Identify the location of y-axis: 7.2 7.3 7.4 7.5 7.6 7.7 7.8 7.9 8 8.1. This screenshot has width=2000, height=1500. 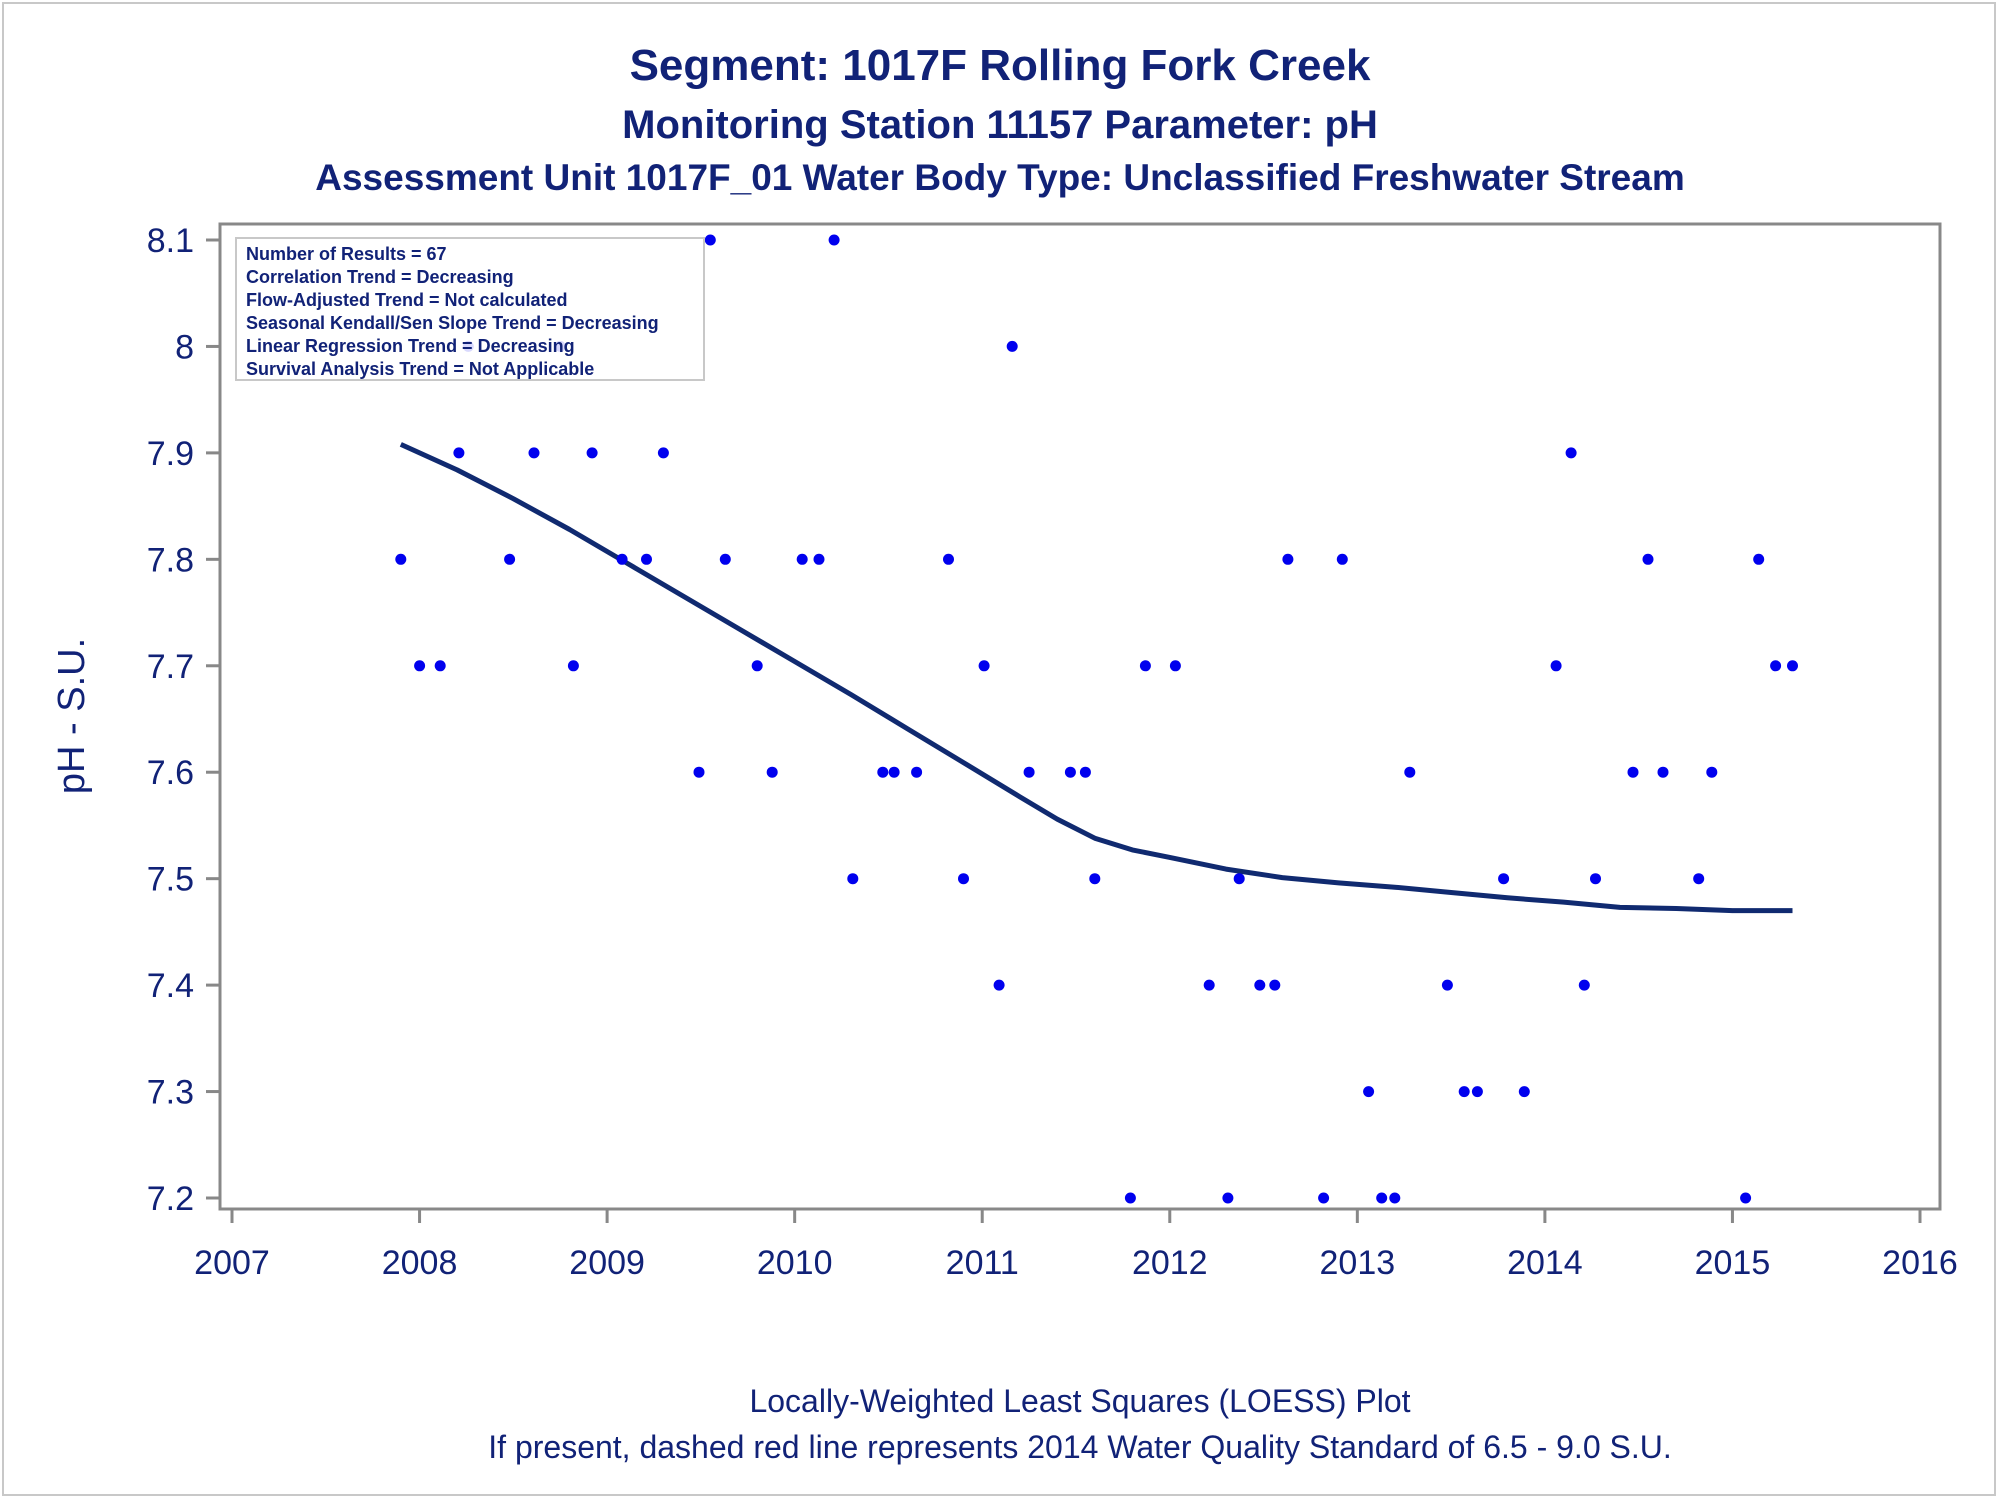
(183, 720).